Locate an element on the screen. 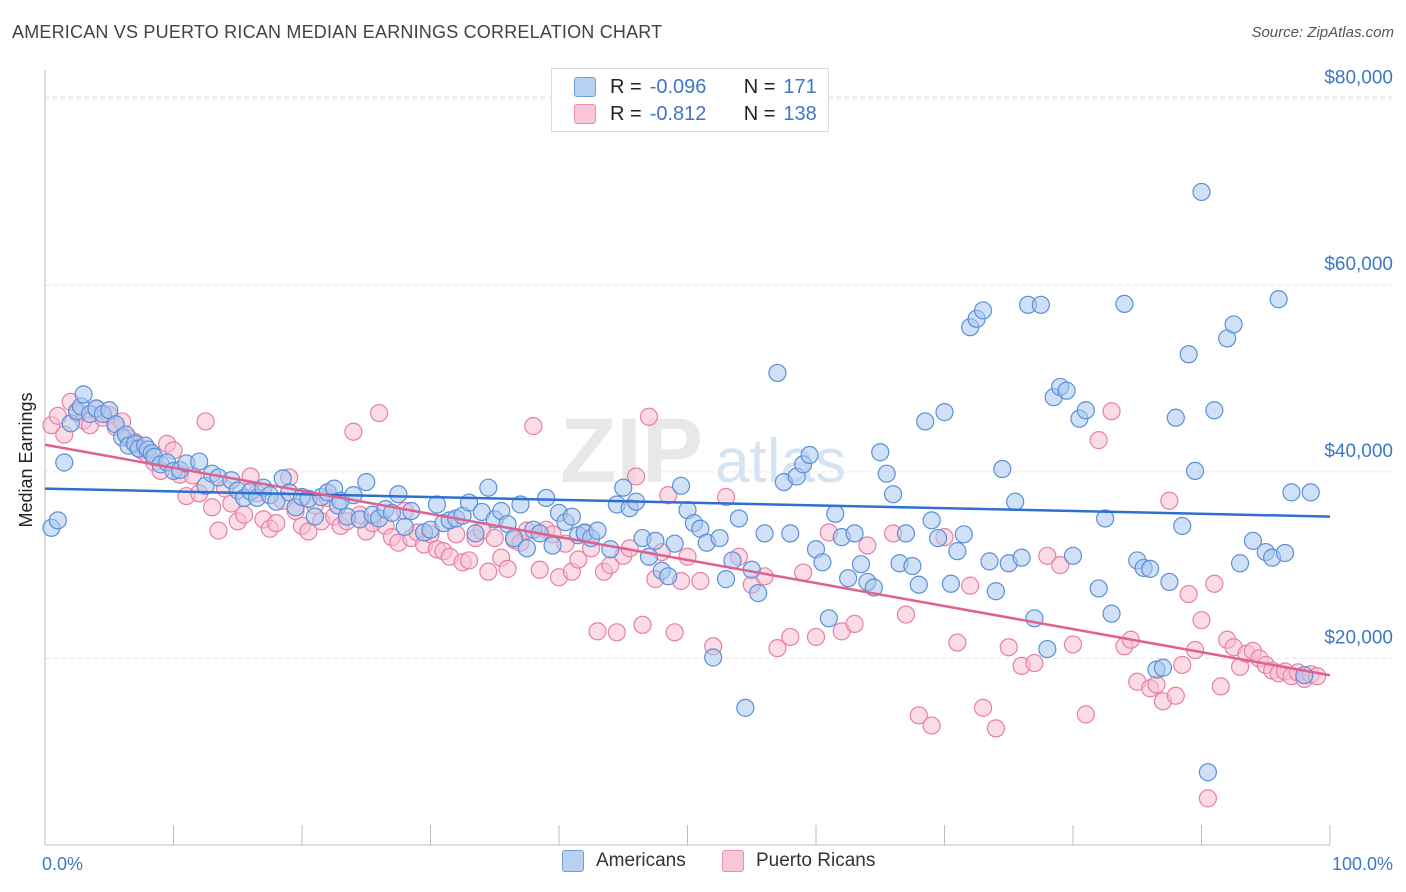  swatch-americans is located at coordinates (573, 861).